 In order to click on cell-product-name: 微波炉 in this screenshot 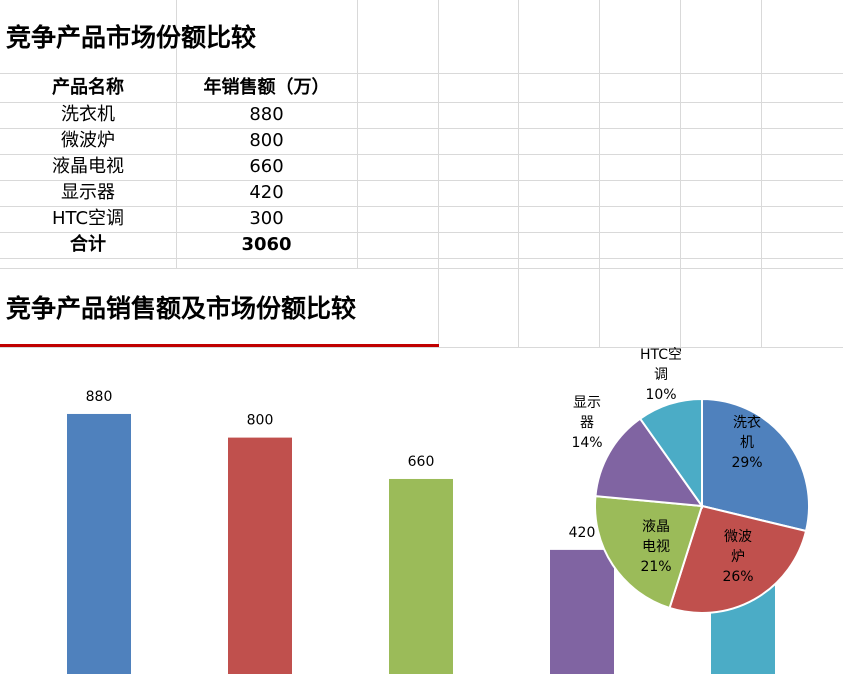, I will do `click(88, 140)`.